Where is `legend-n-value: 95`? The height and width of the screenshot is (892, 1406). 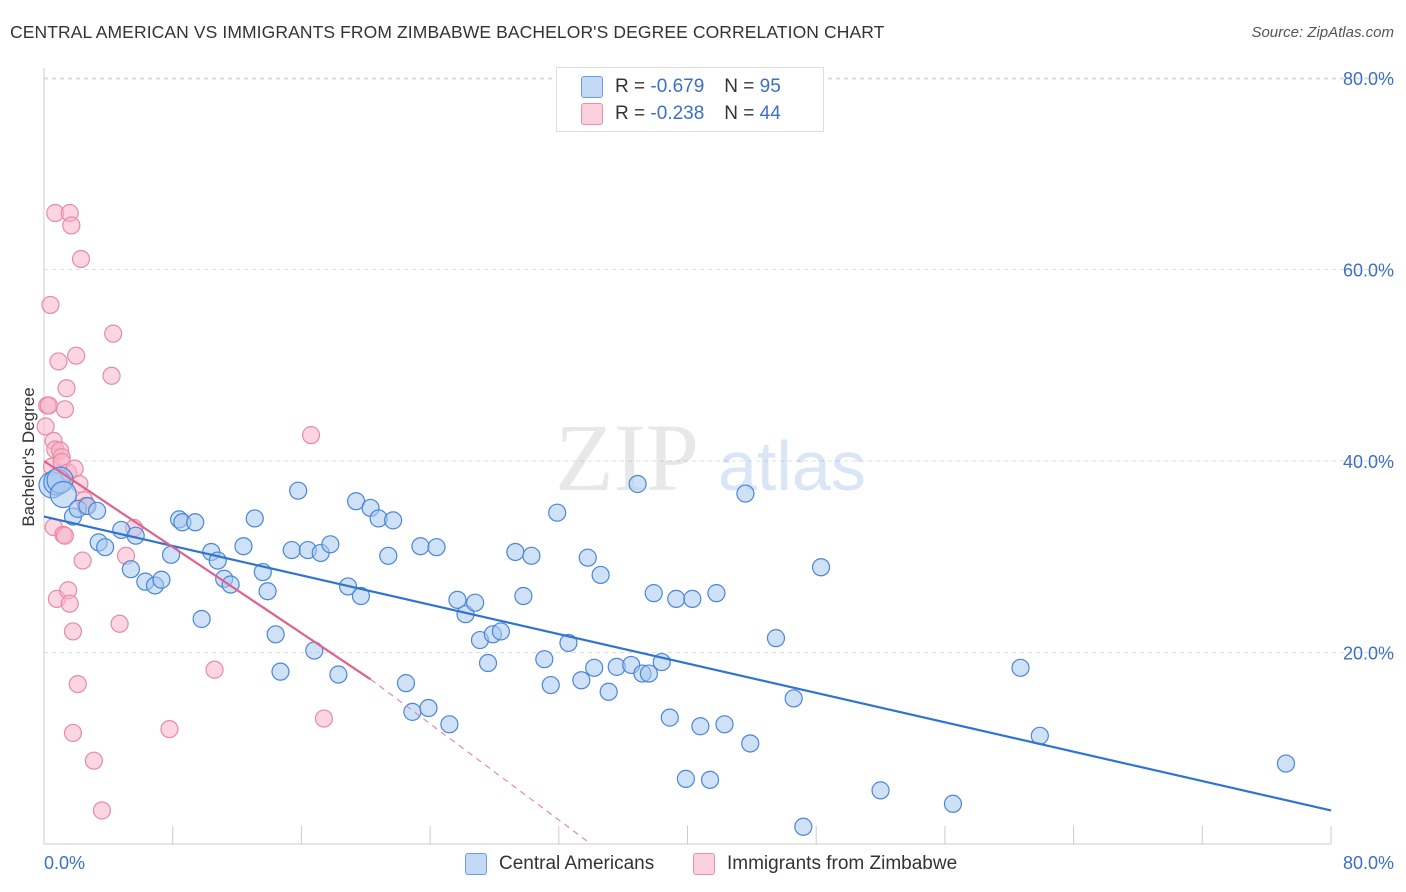
legend-n-value: 95 is located at coordinates (770, 86).